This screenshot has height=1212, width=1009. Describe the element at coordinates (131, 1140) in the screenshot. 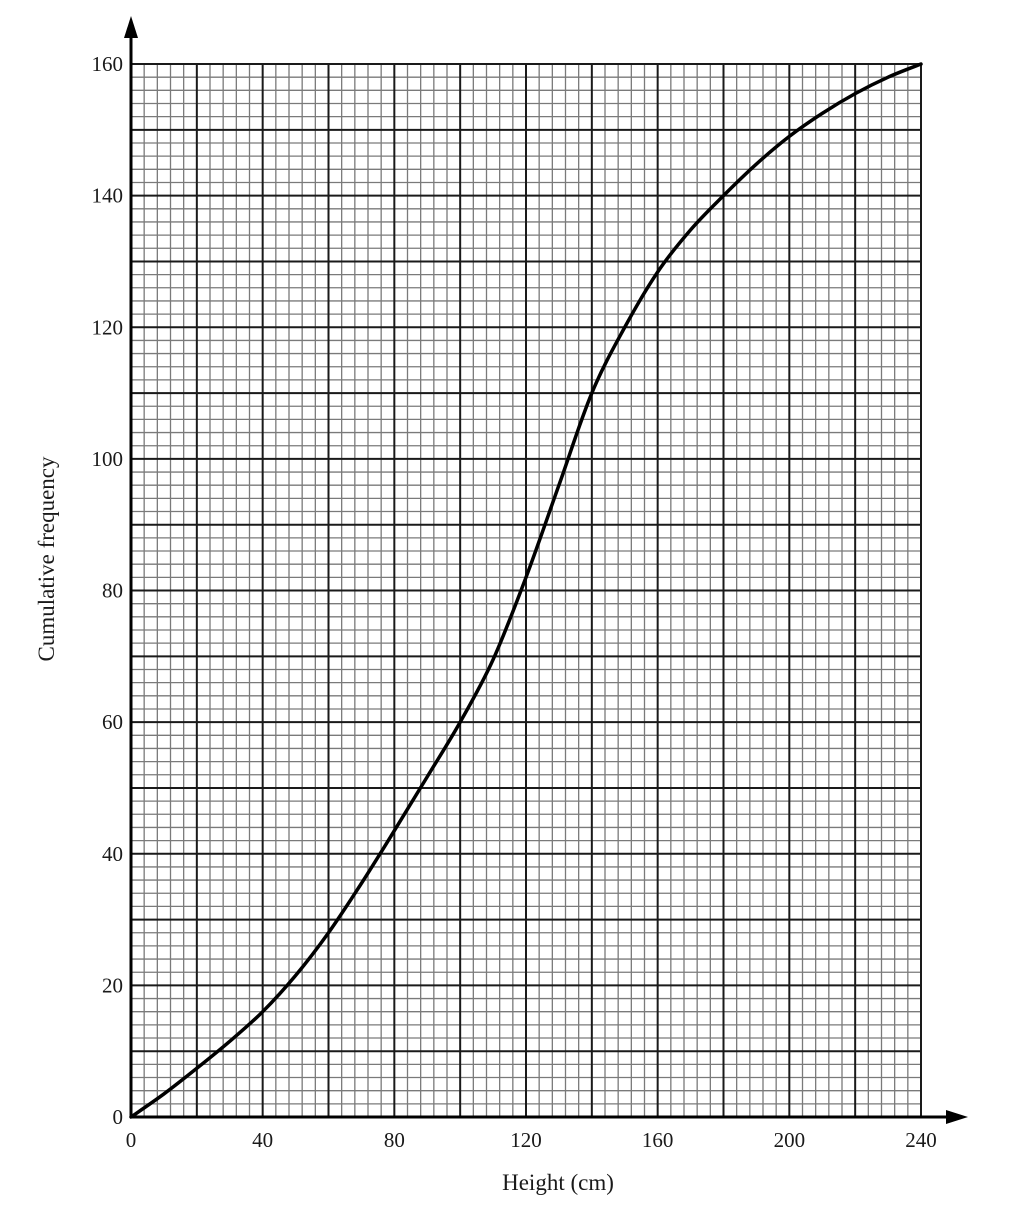

I see `x-tick-label: 0` at that location.